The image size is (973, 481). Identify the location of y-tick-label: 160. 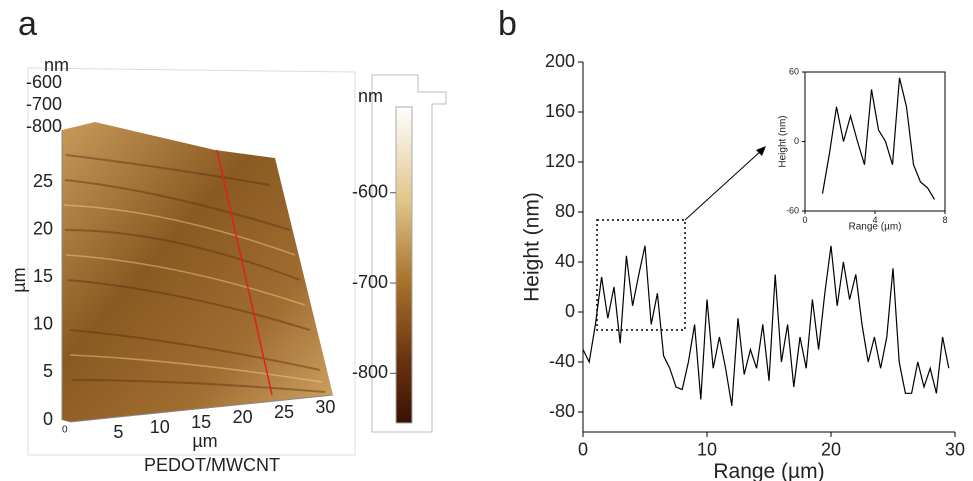
(560, 111).